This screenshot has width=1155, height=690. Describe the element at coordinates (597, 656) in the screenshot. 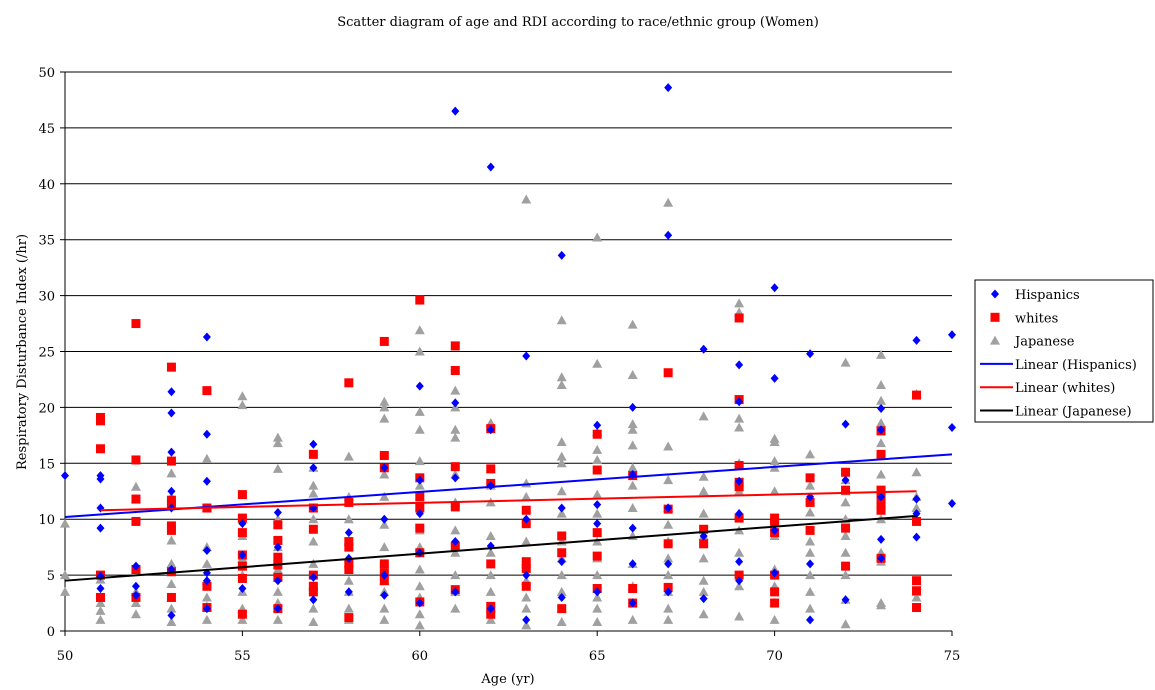

I see `x-tick-label: 65` at that location.